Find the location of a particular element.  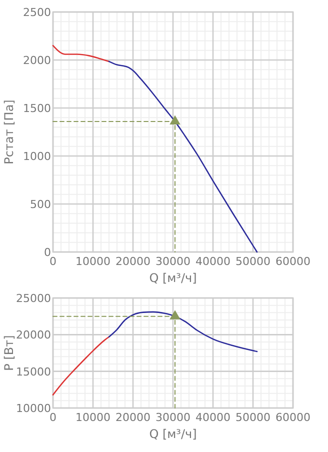

y-axis-title: Pстат [Па] is located at coordinates (9, 132).